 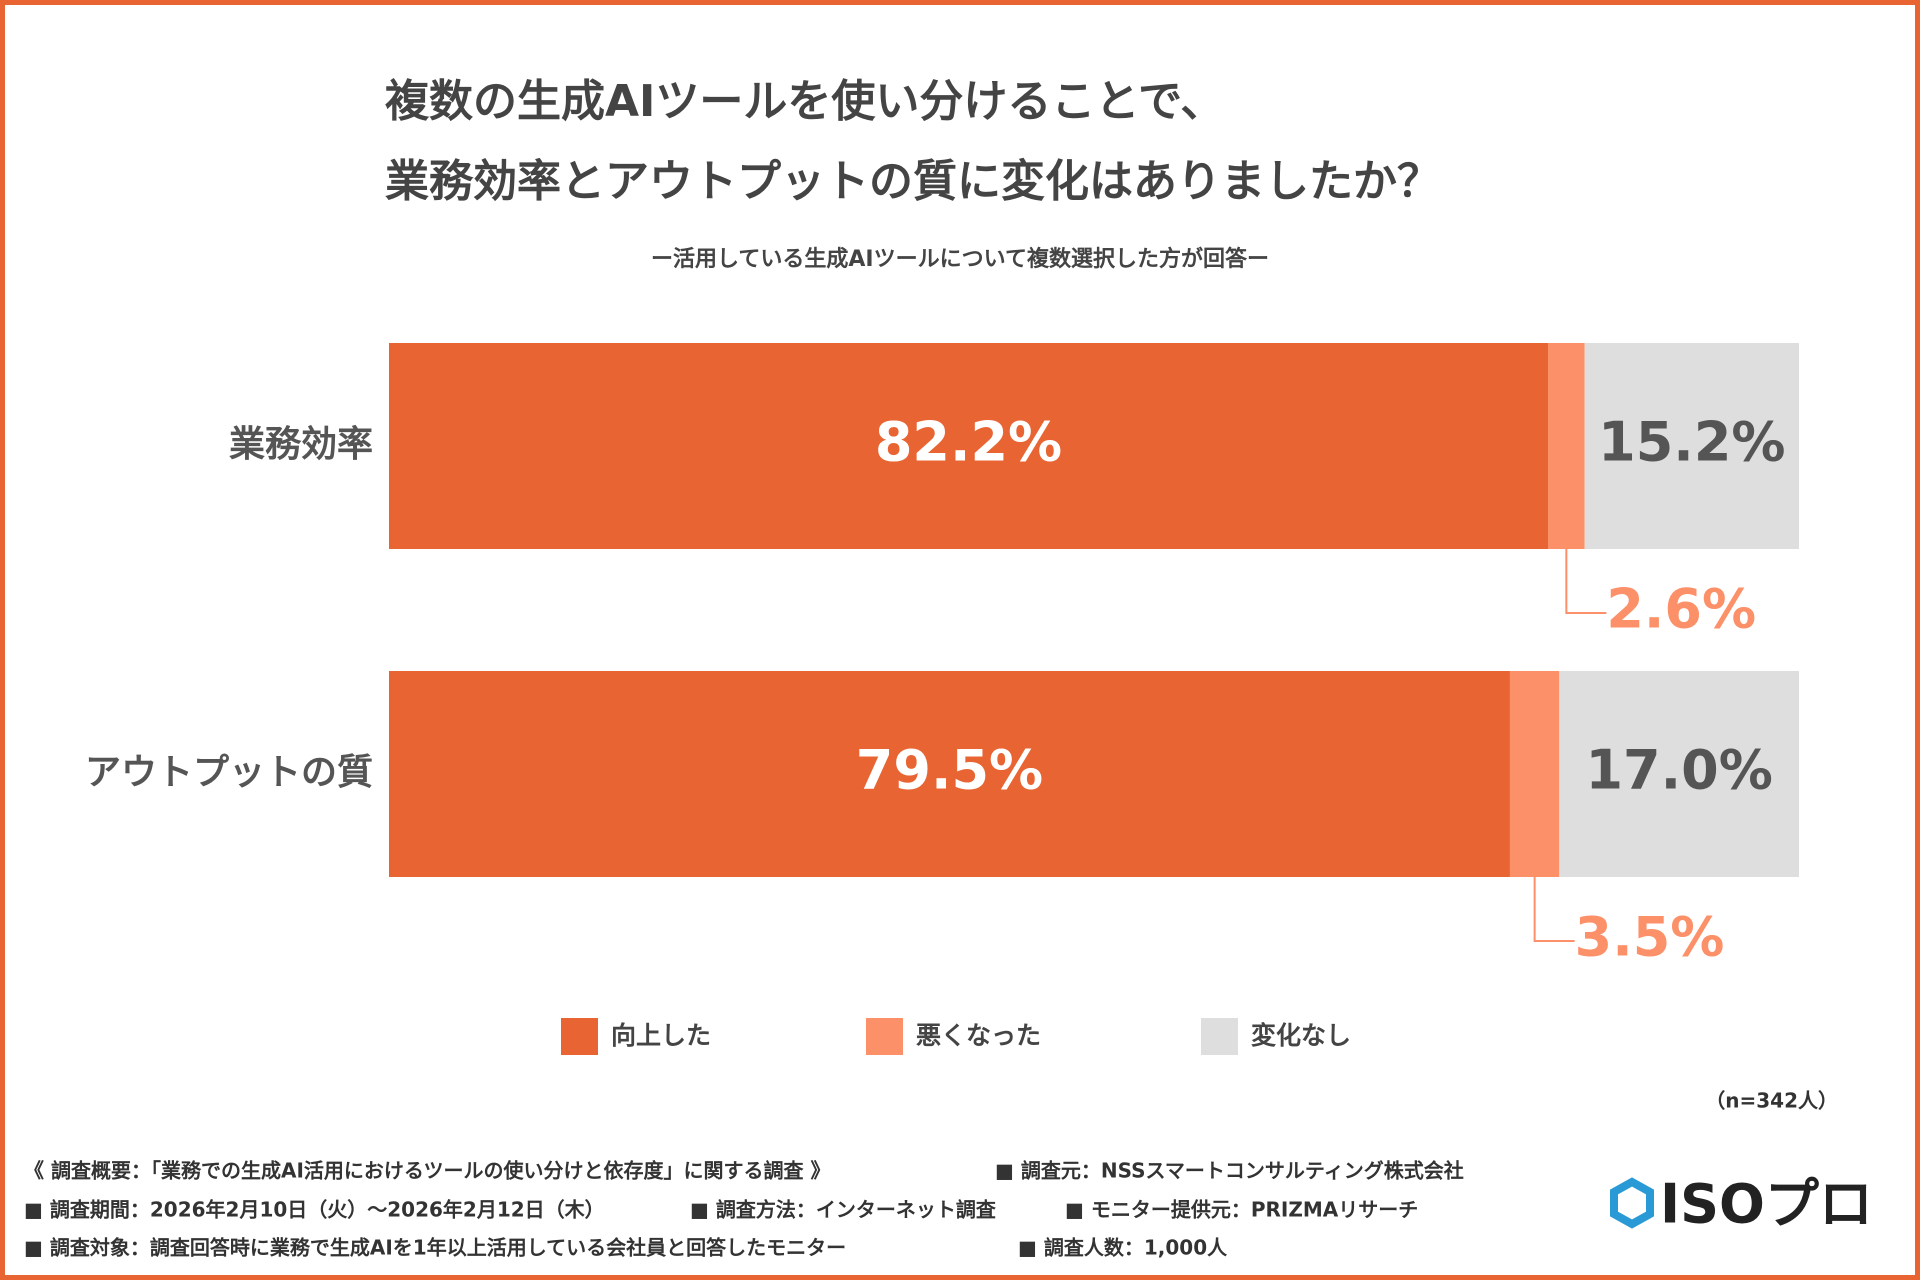 What do you see at coordinates (1771, 1101) in the screenshot?
I see `sample-size: （n=342人）` at bounding box center [1771, 1101].